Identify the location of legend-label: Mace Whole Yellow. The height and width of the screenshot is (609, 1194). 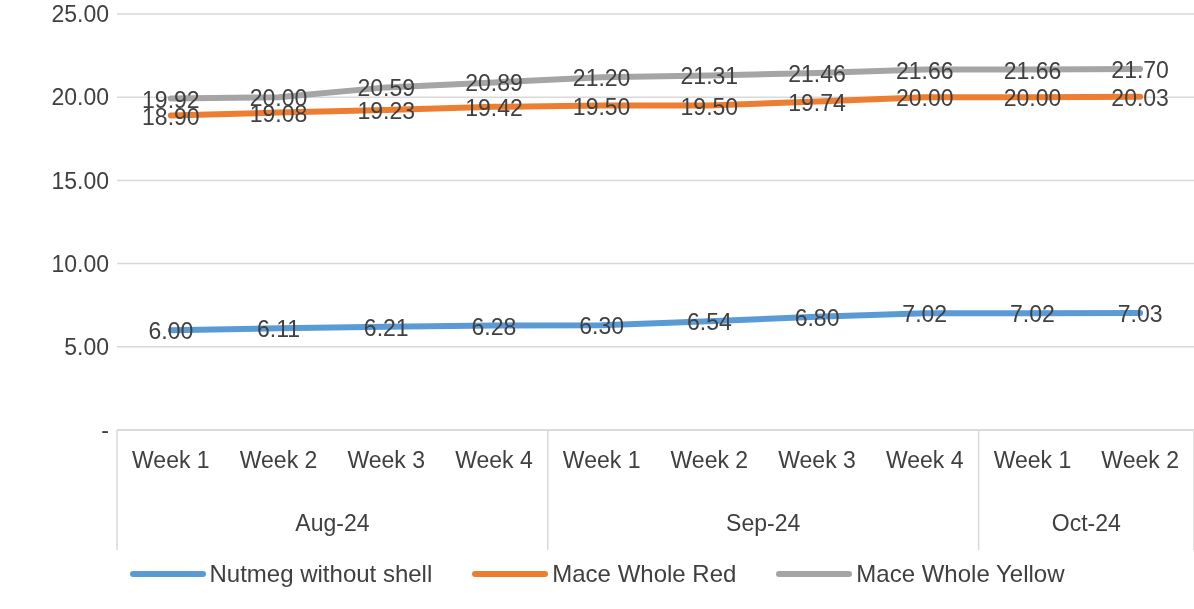
(960, 574).